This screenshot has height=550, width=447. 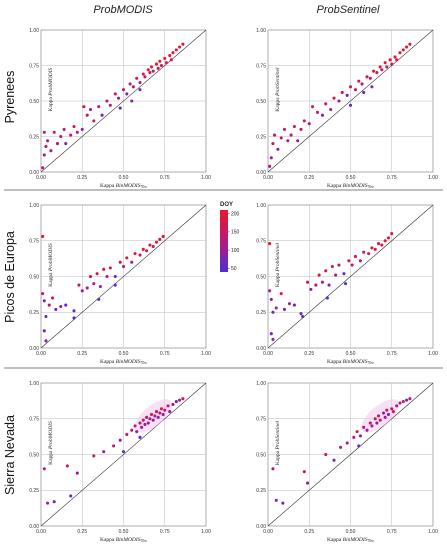 I want to click on x-tick-label: 0.75, so click(x=165, y=178).